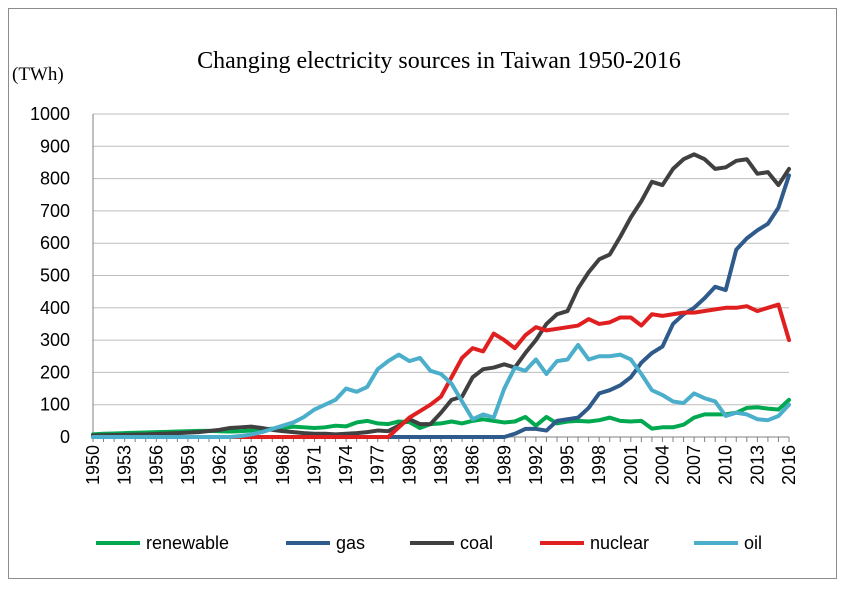 Image resolution: width=847 pixels, height=589 pixels. I want to click on legend-label-renewable: renewable, so click(187, 543).